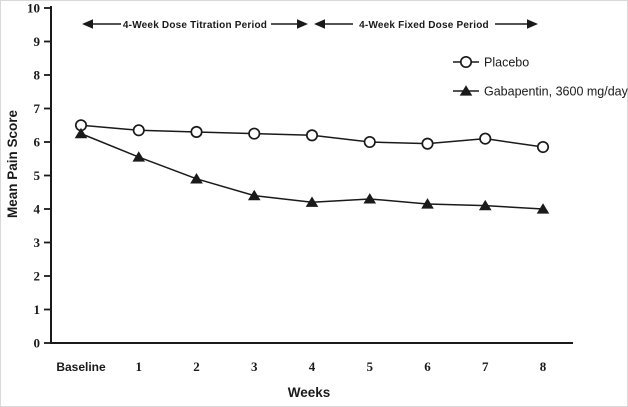 Image resolution: width=628 pixels, height=407 pixels. What do you see at coordinates (37, 108) in the screenshot?
I see `y-tick-label: 7` at bounding box center [37, 108].